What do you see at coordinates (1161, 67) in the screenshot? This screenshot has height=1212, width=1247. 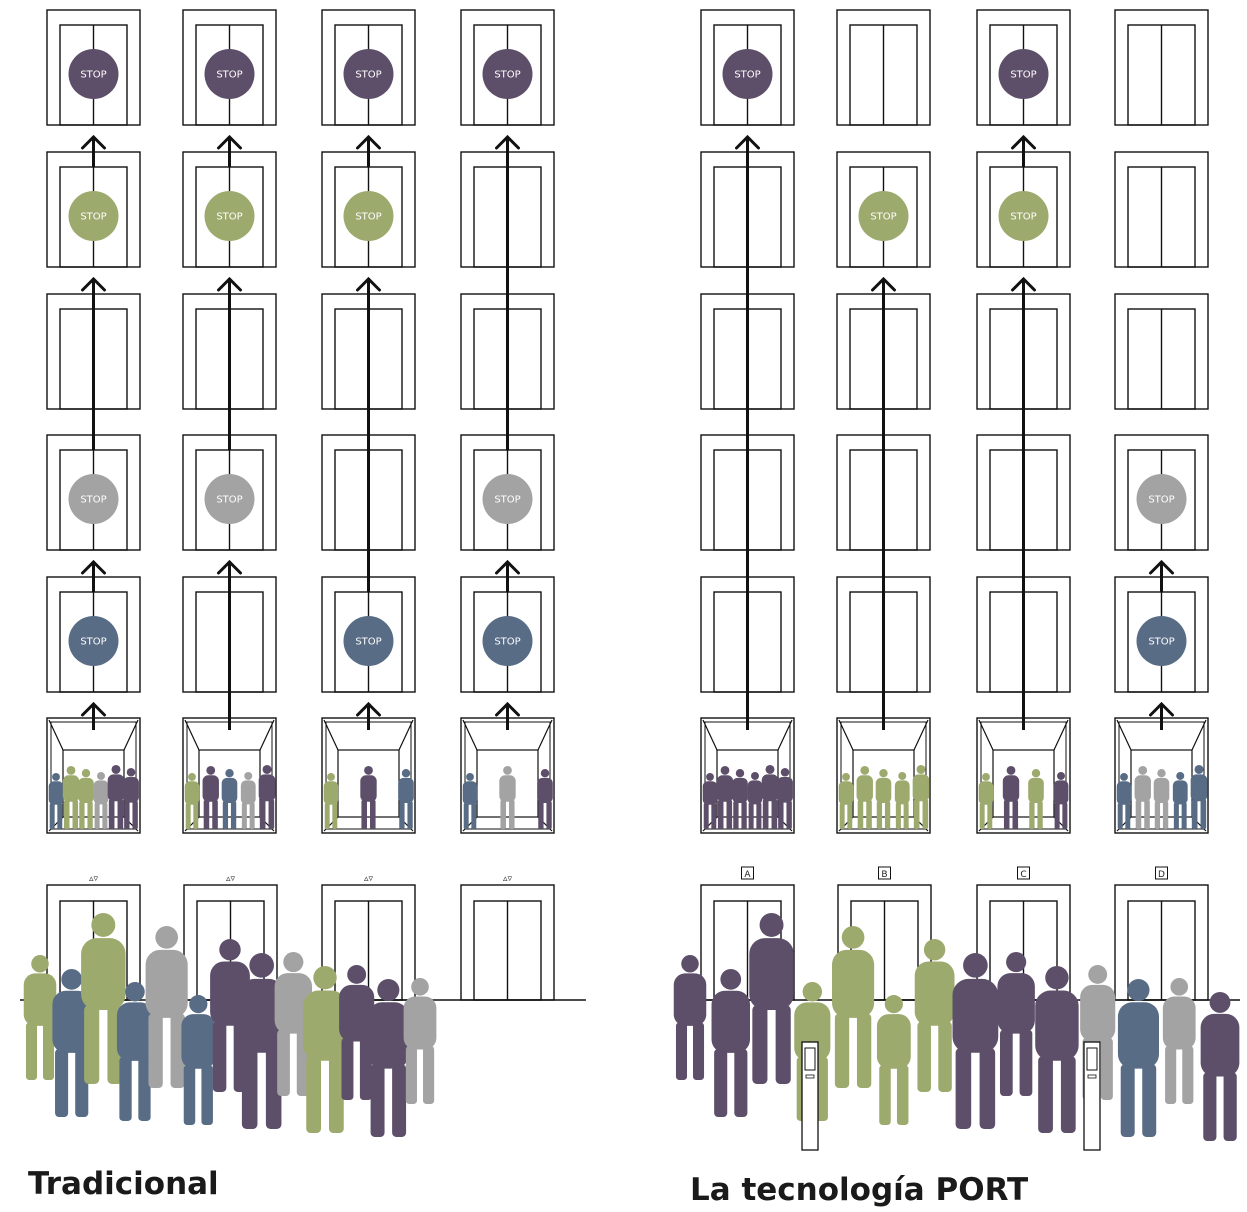 I see `landing-door` at bounding box center [1161, 67].